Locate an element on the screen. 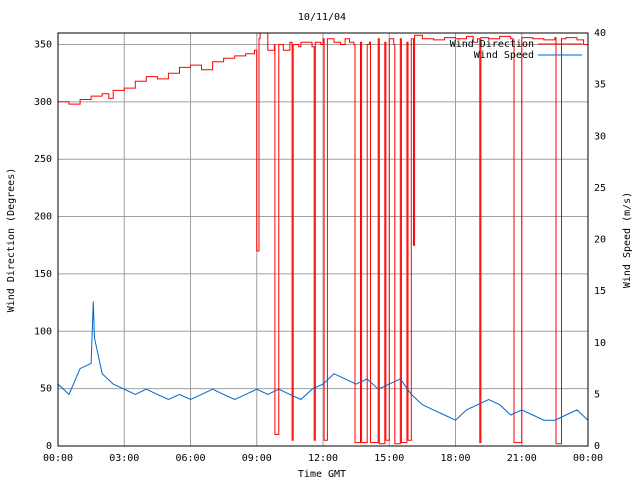 Image resolution: width=640 pixels, height=480 pixels. x-tick-label: 18:00 is located at coordinates (455, 458).